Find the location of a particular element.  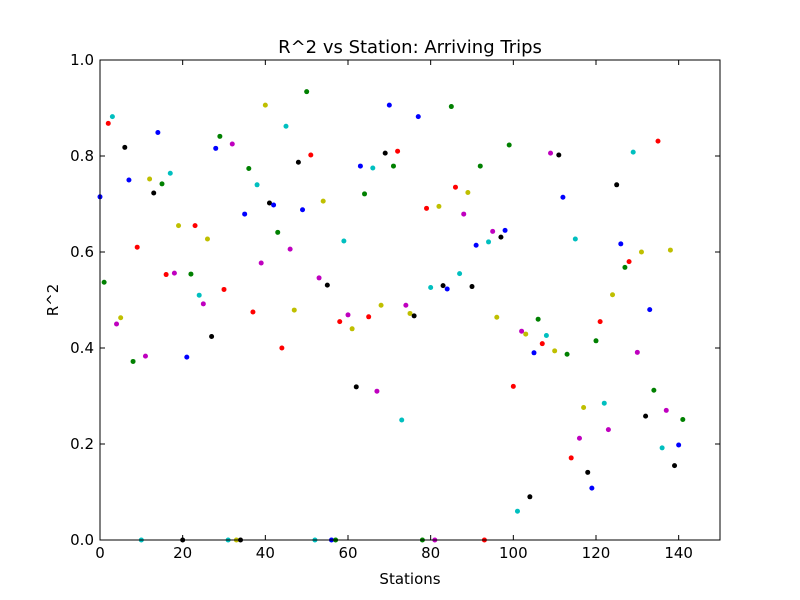

x-tick-label: 20 is located at coordinates (182, 553).